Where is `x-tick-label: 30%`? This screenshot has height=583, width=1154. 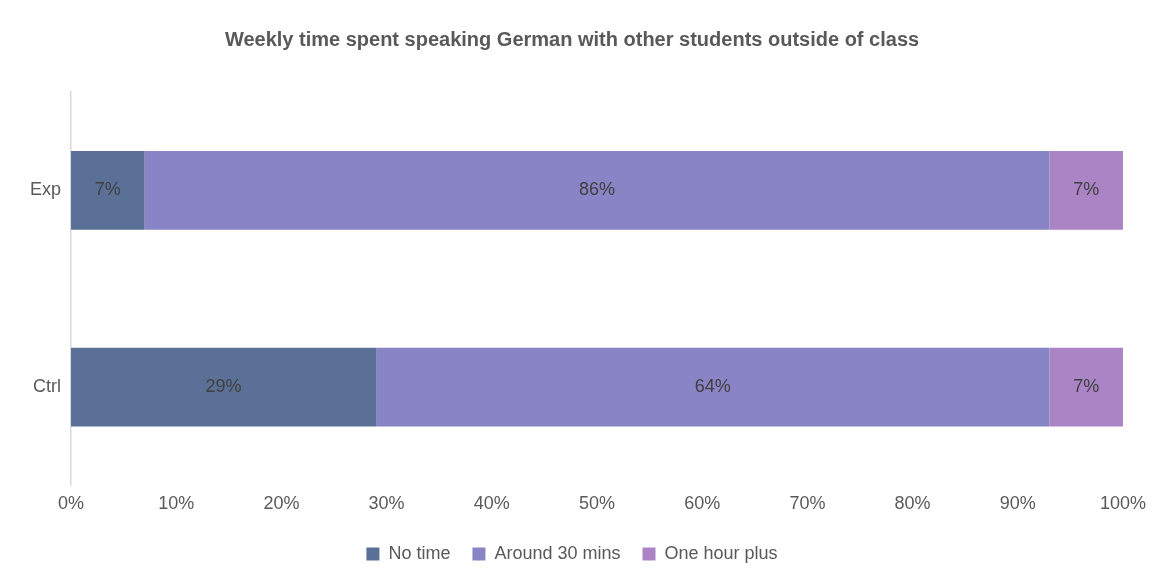
x-tick-label: 30% is located at coordinates (386, 503).